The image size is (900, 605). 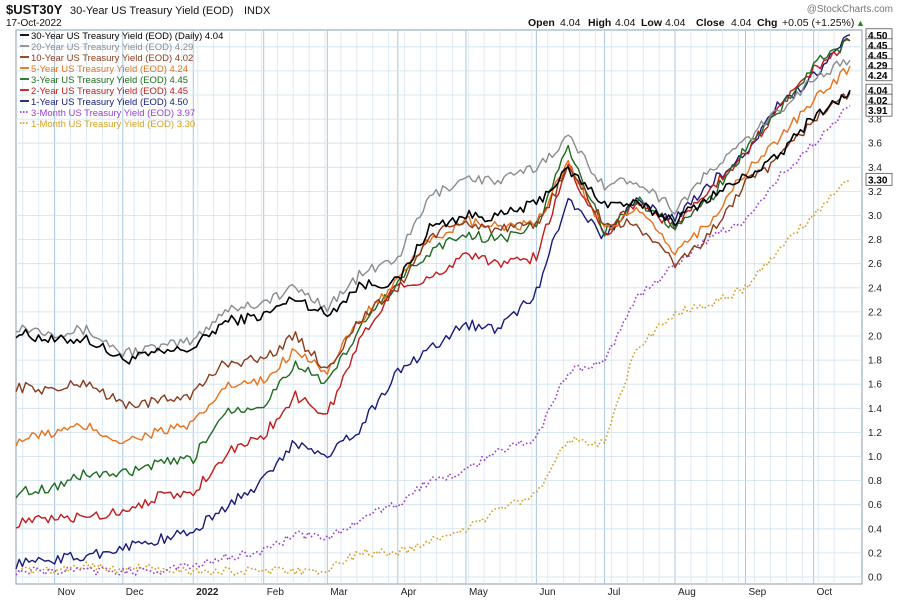 What do you see at coordinates (541, 23) in the screenshot?
I see `open-label: Open` at bounding box center [541, 23].